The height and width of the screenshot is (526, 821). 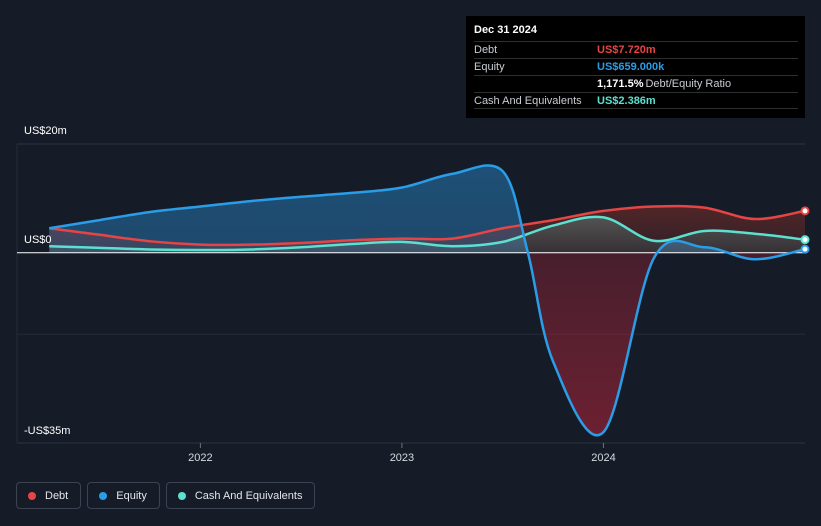 I want to click on cash-area, so click(x=427, y=234).